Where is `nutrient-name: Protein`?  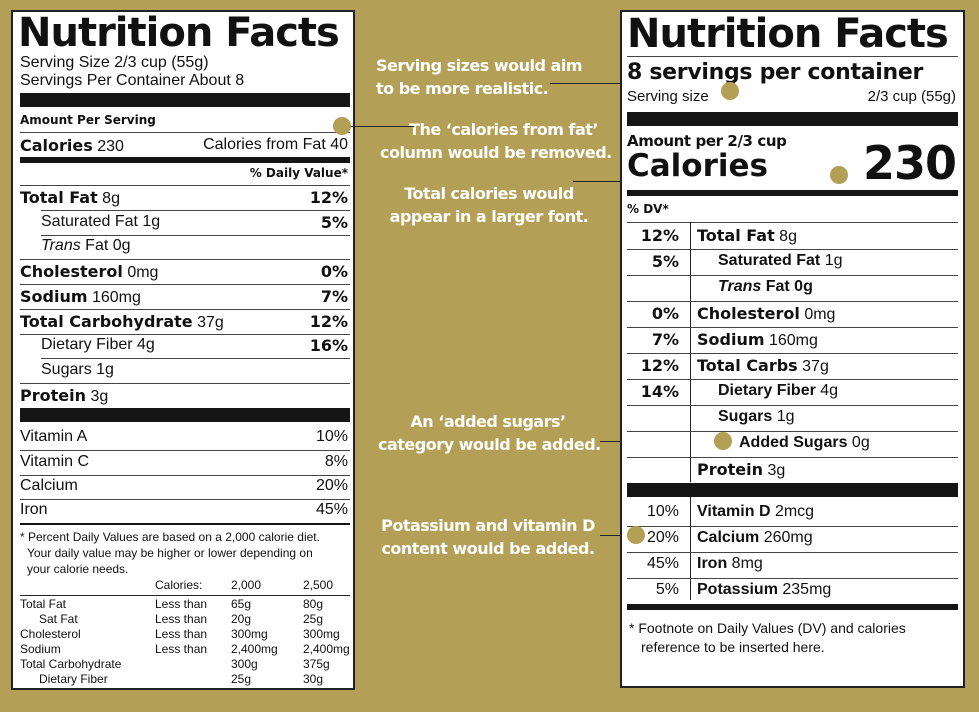 nutrient-name: Protein is located at coordinates (730, 469).